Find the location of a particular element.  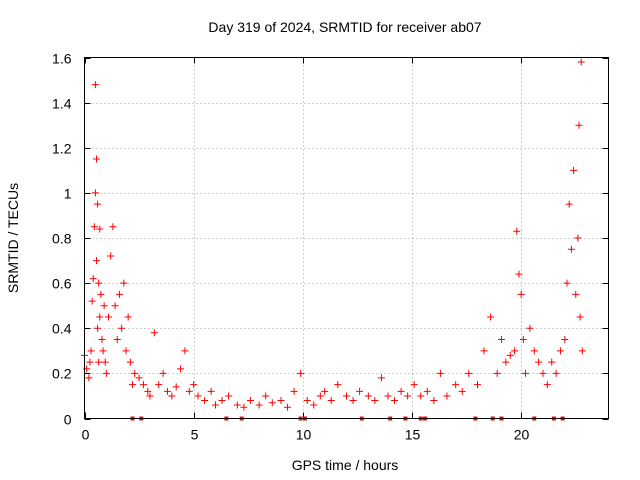

y-tick-label: 0.4 is located at coordinates (62, 329).